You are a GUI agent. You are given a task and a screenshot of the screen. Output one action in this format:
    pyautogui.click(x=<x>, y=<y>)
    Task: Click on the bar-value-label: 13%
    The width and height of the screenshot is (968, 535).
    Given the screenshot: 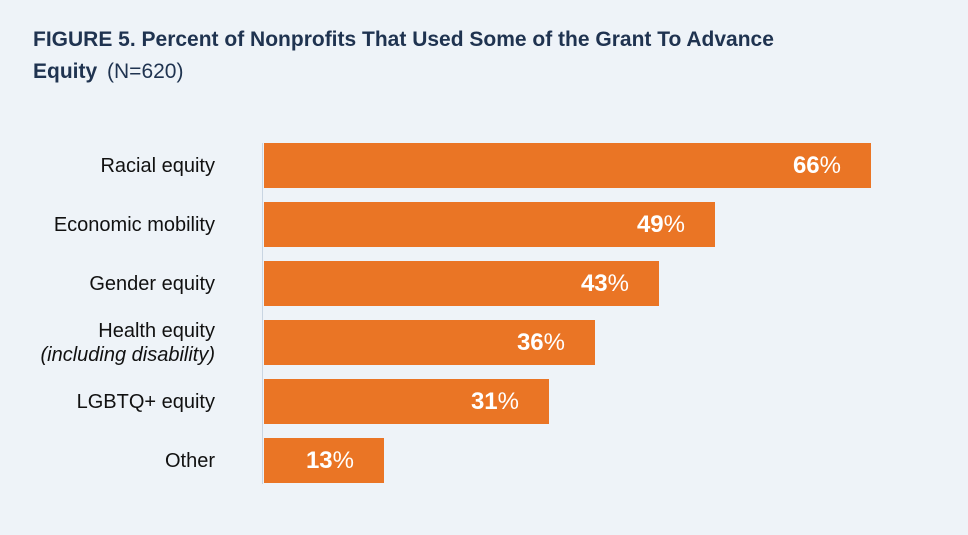 What is the action you would take?
    pyautogui.click(x=330, y=460)
    